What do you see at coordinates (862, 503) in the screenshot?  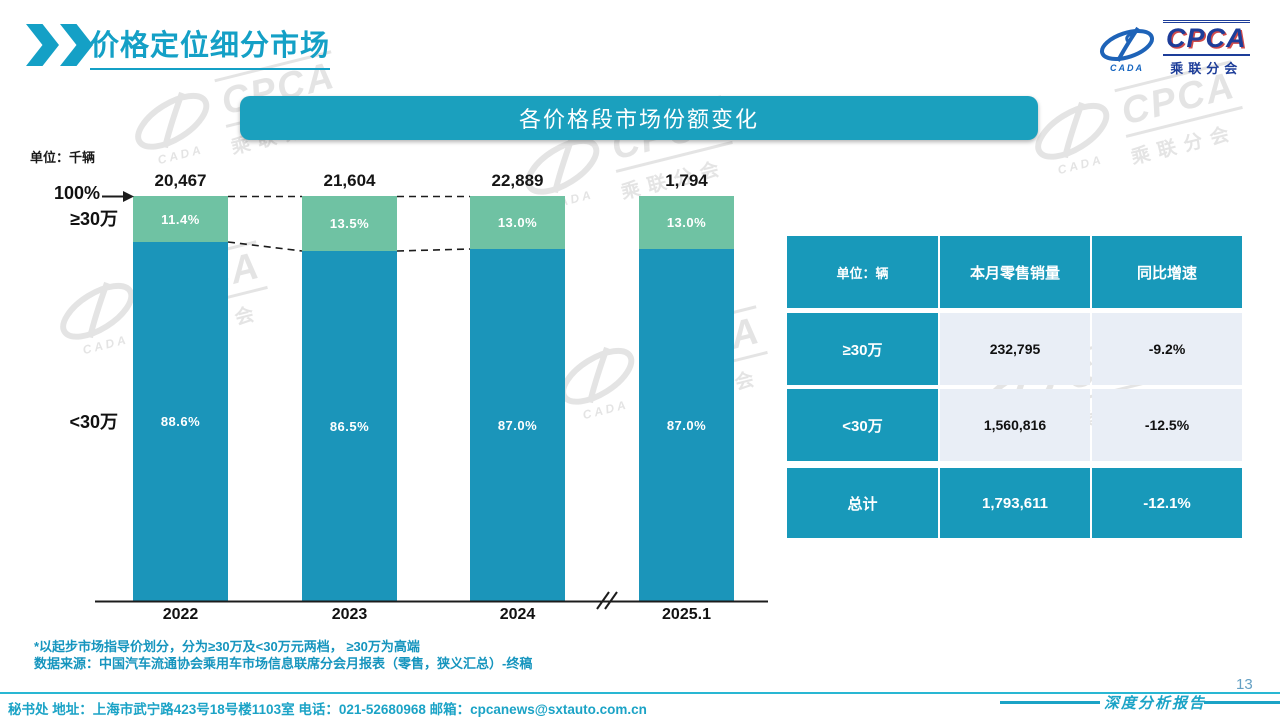 I see `table-row-label: 总计` at bounding box center [862, 503].